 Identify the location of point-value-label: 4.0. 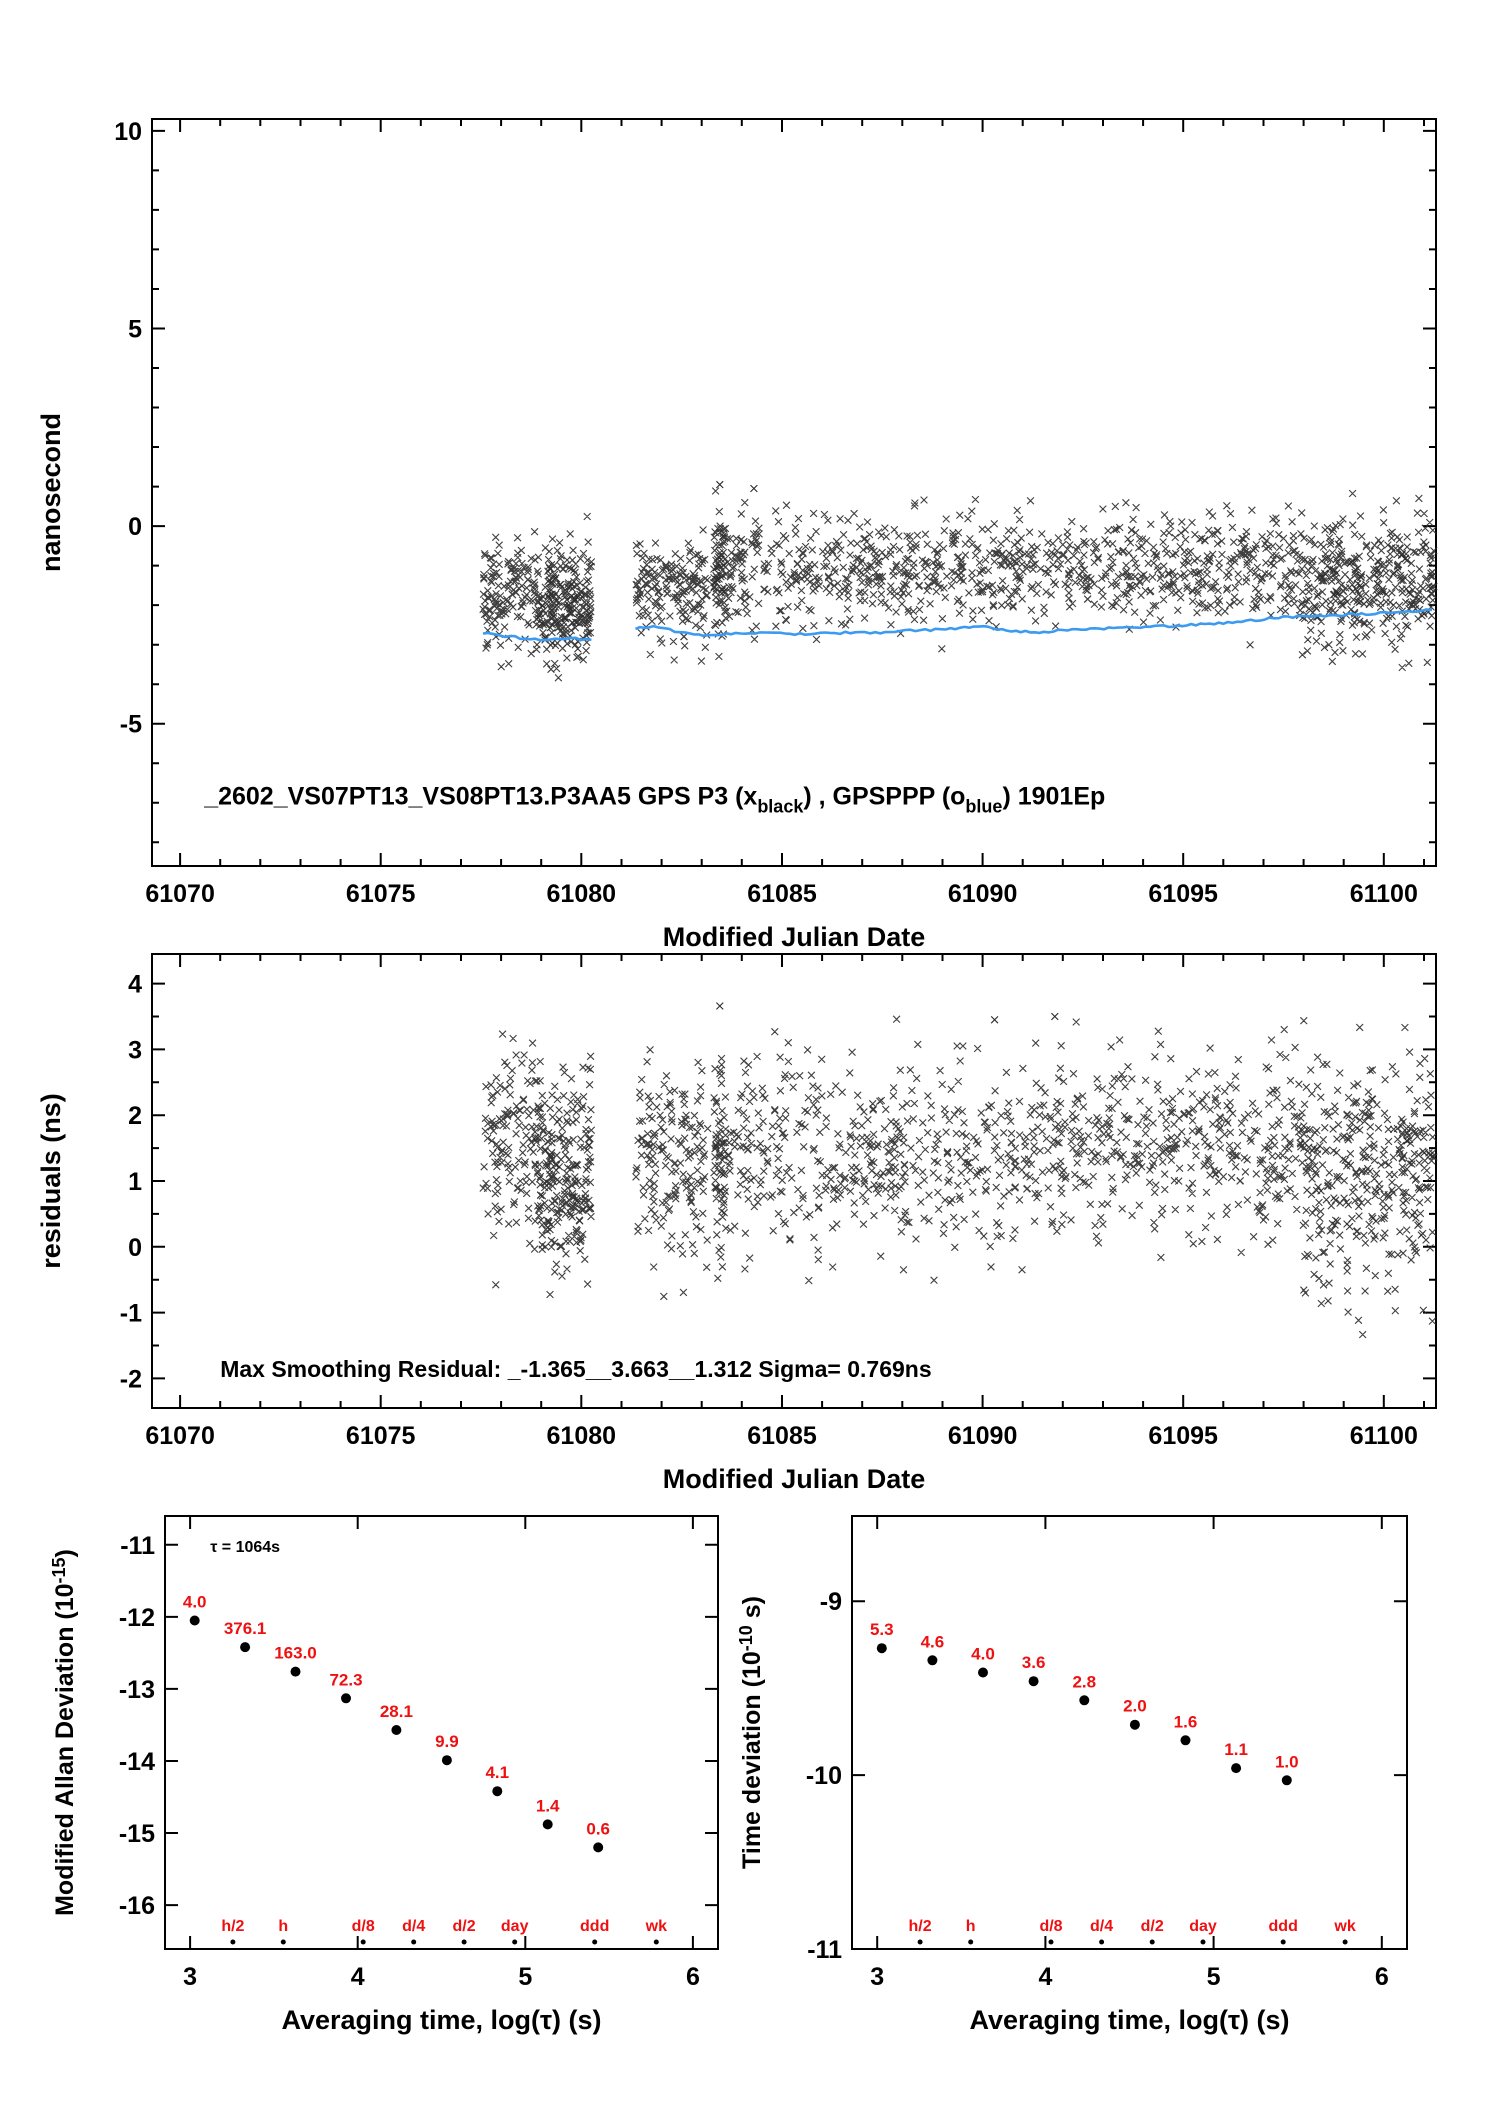
(195, 1602).